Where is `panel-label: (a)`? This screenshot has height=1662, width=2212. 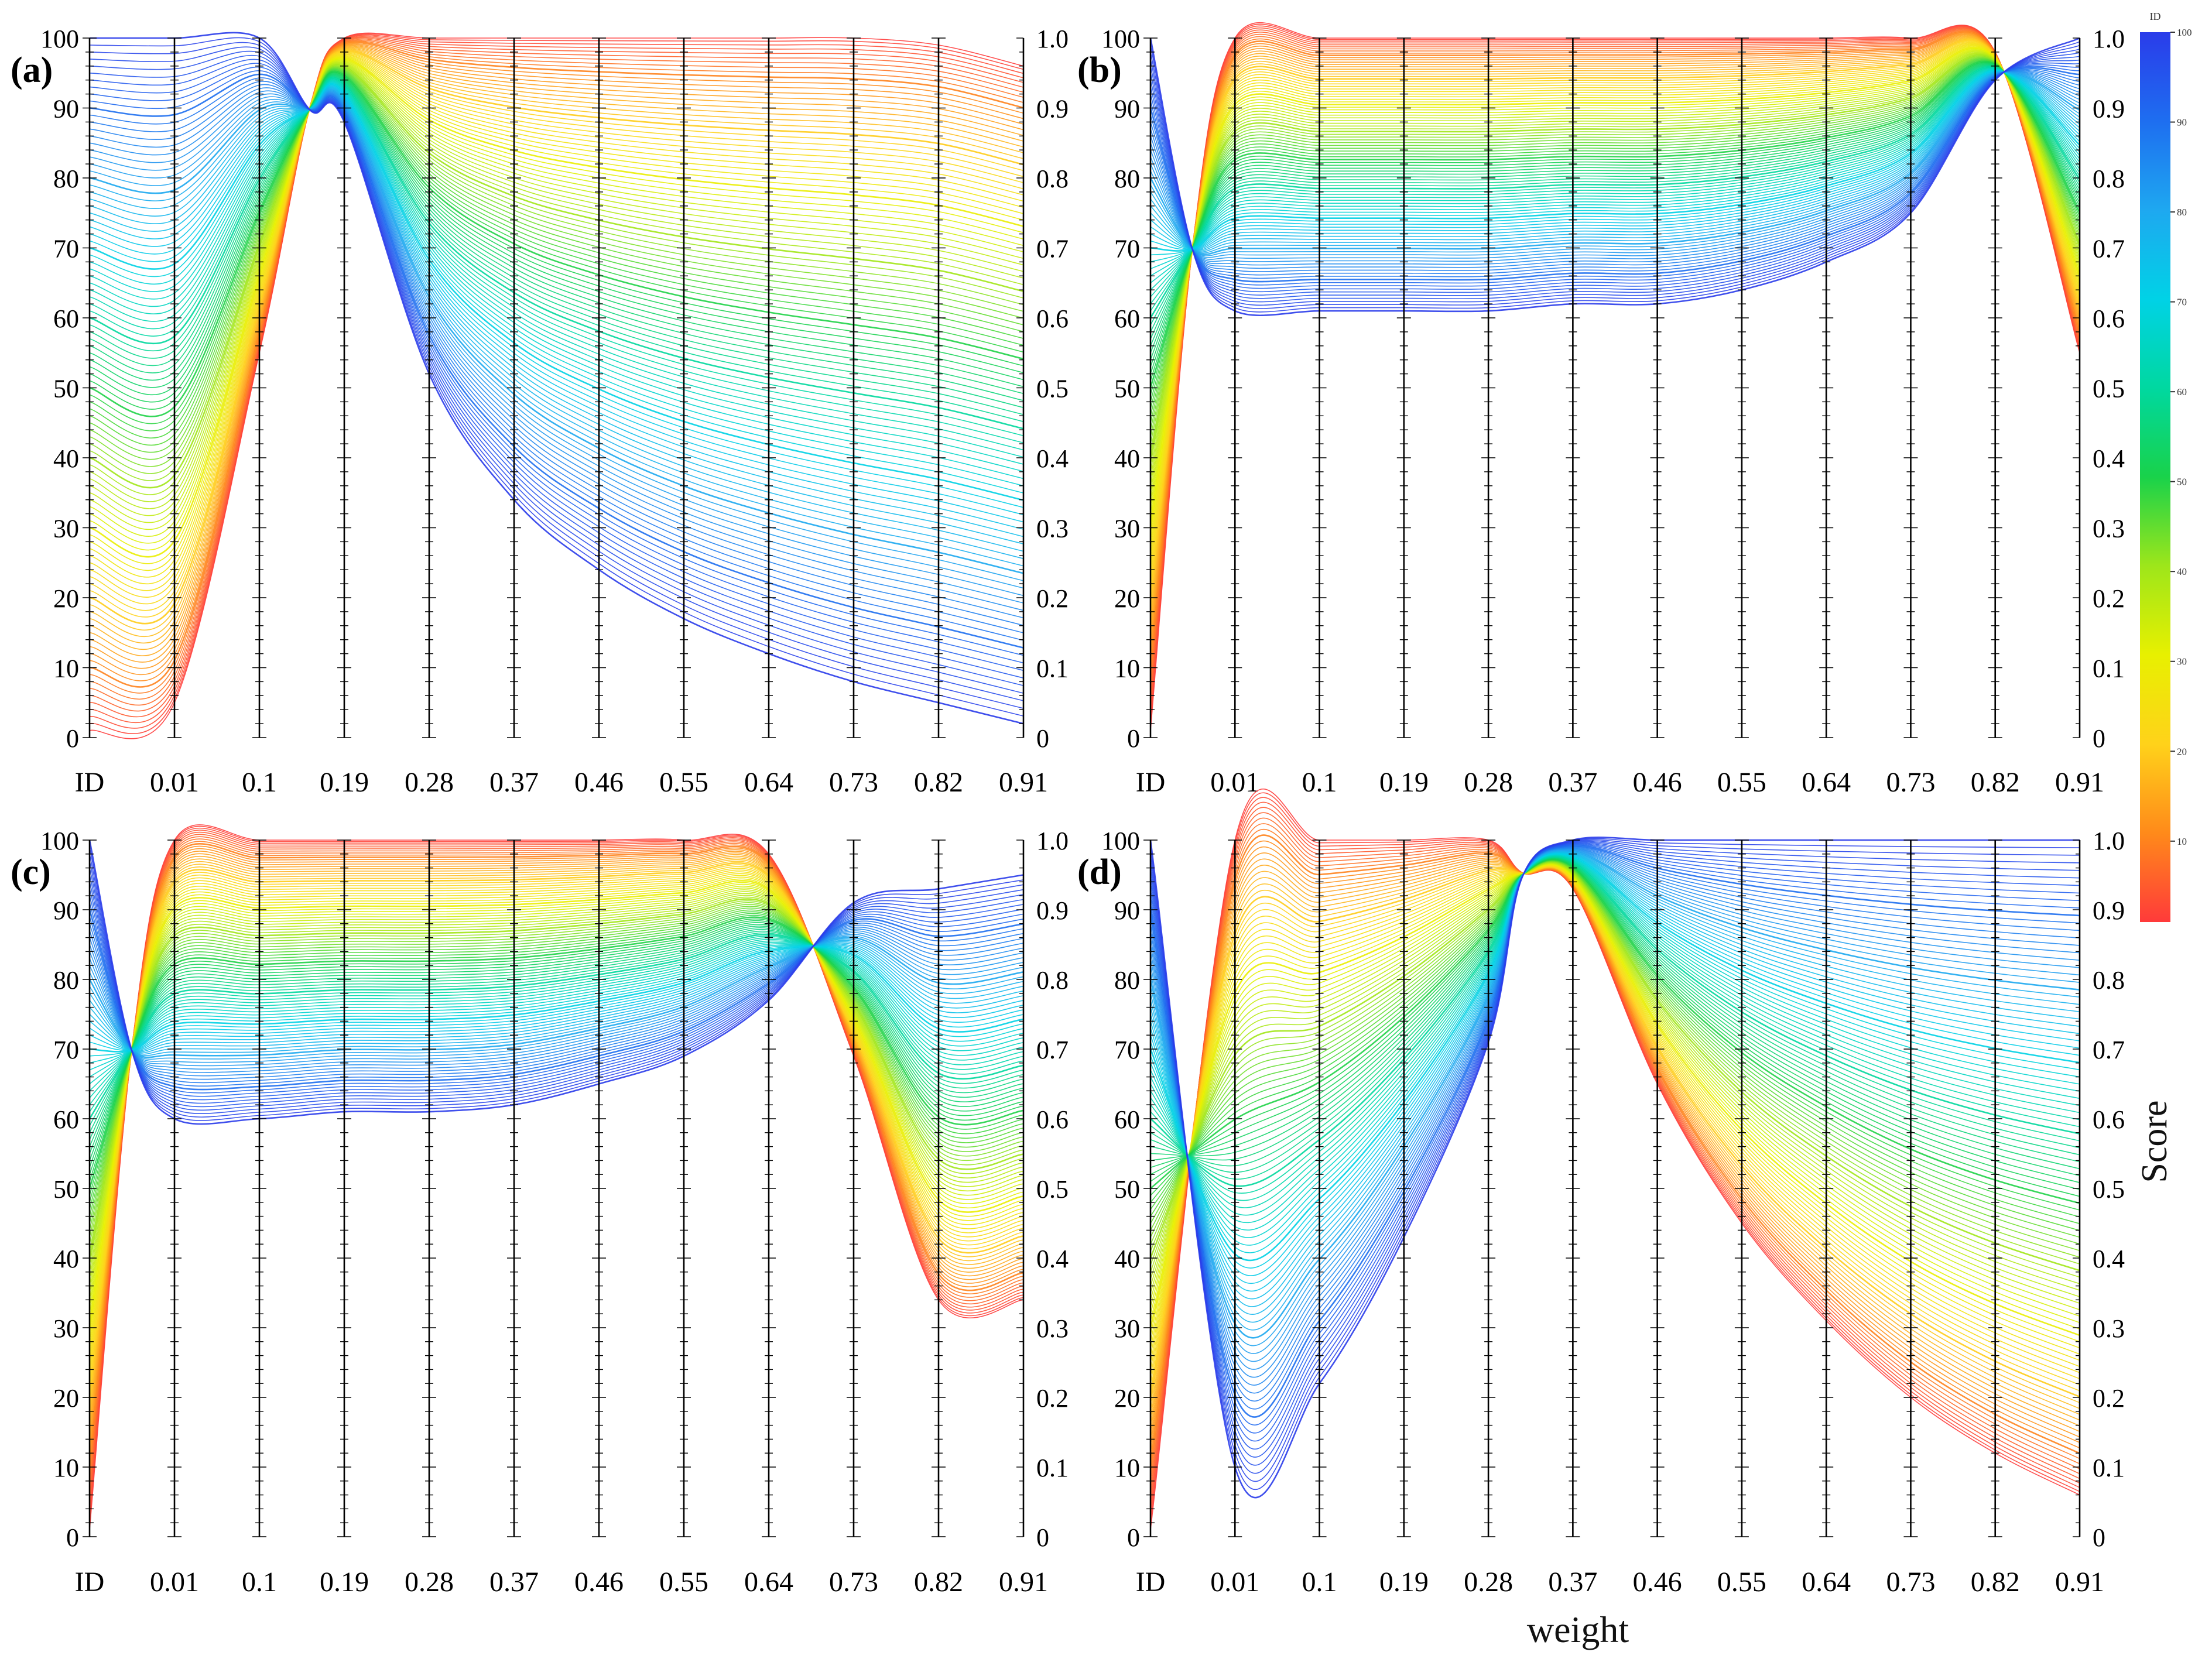 panel-label: (a) is located at coordinates (32, 70).